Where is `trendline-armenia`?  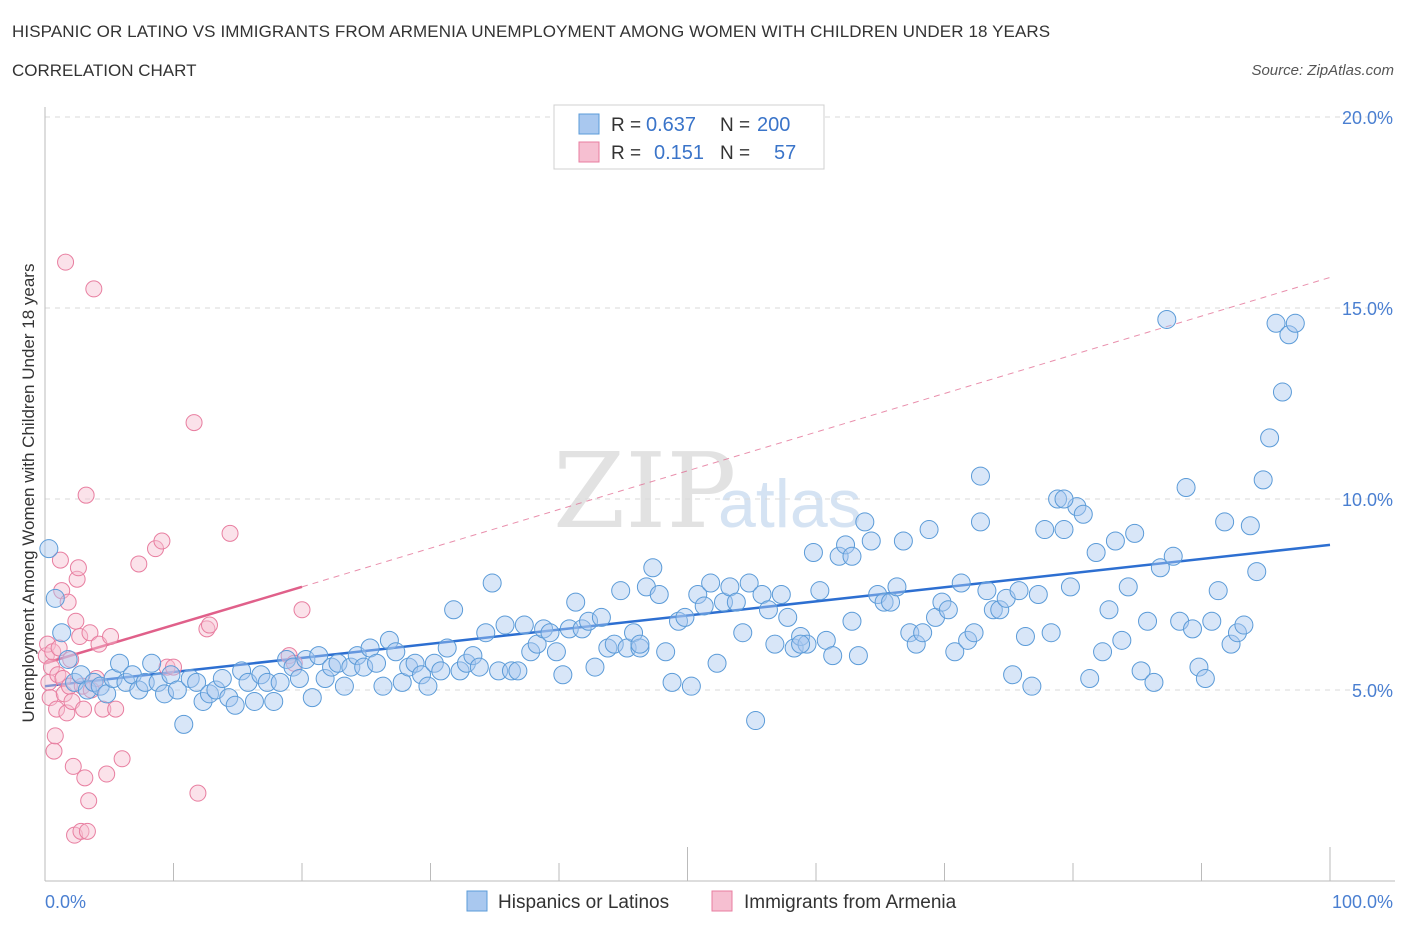 trendline-armenia is located at coordinates (173, 625).